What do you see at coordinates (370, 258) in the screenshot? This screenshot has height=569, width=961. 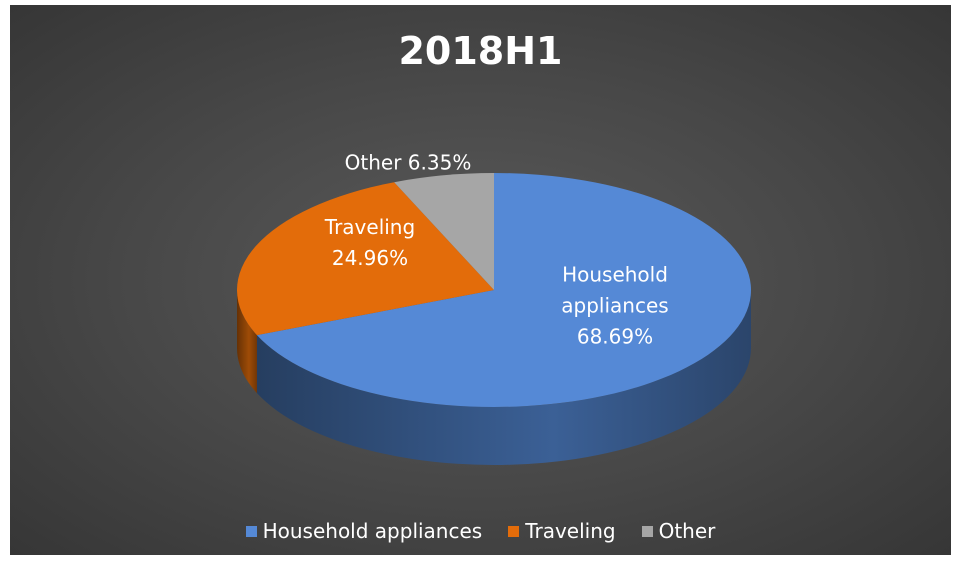 I see `data-label-value: 24.96%` at bounding box center [370, 258].